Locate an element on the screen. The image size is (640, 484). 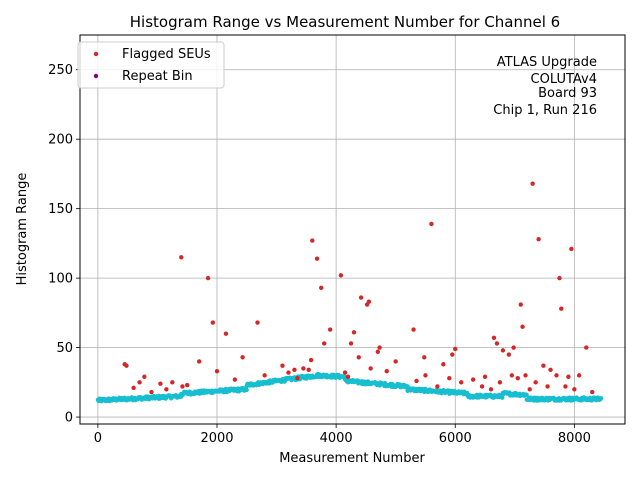
annotation-line: ATLAS Upgrade is located at coordinates (547, 62).